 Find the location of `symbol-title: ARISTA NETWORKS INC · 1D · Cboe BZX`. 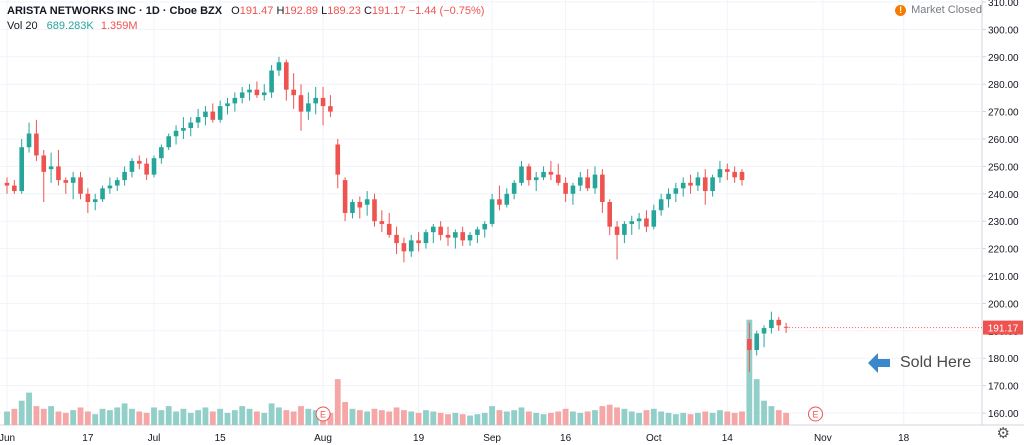

symbol-title: ARISTA NETWORKS INC · 1D · Cboe BZX is located at coordinates (115, 11).